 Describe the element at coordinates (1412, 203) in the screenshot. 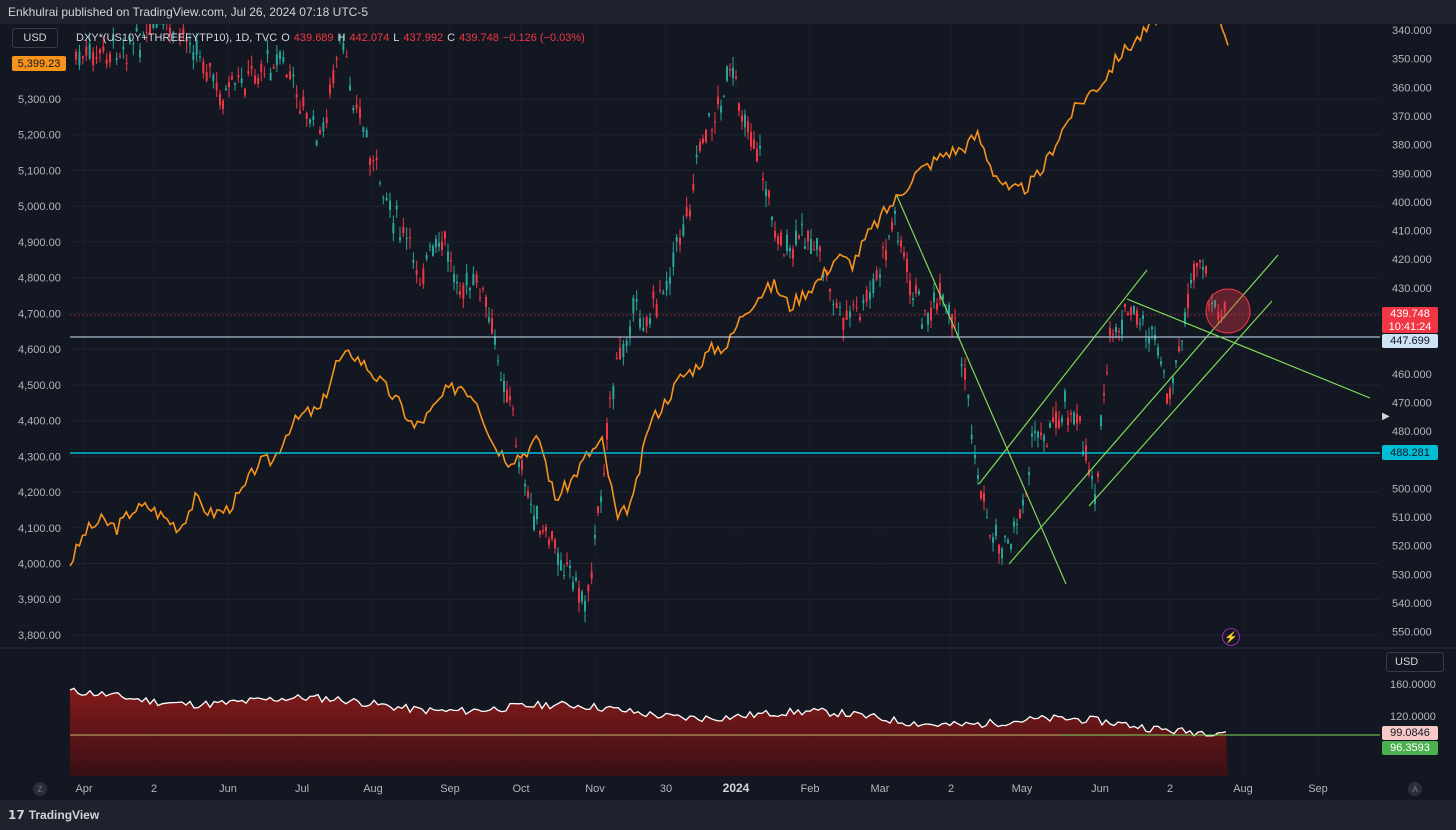

I see `right-axis-tick: 400.000` at that location.